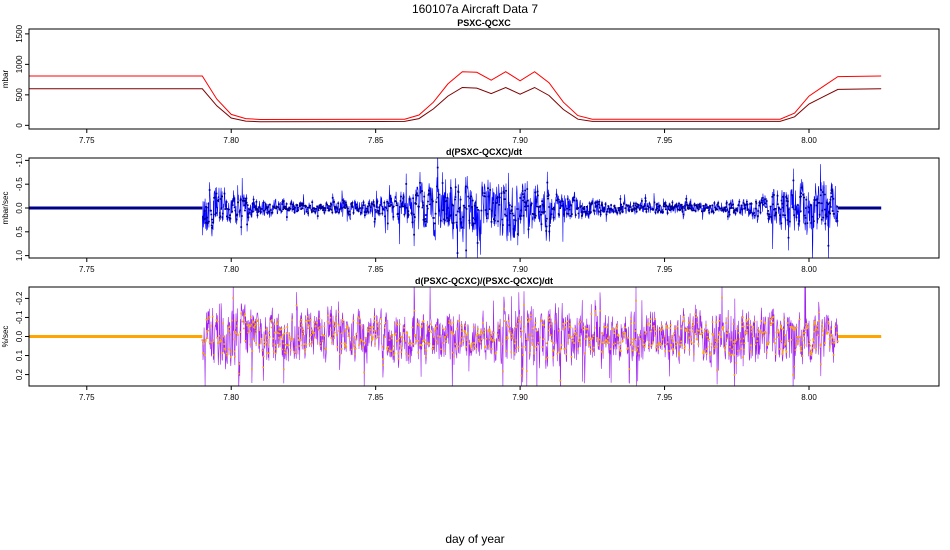  Describe the element at coordinates (474, 539) in the screenshot. I see `x-axis-label: day of year` at that location.